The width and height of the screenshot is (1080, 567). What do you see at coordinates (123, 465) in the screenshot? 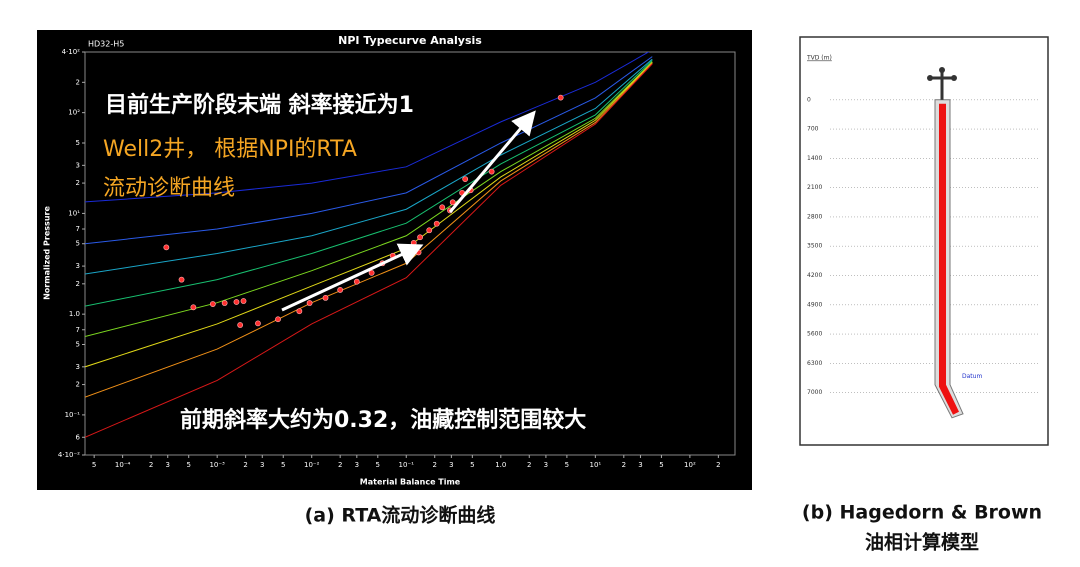
I see `x-tick-label: 10⁻⁴` at bounding box center [123, 465].